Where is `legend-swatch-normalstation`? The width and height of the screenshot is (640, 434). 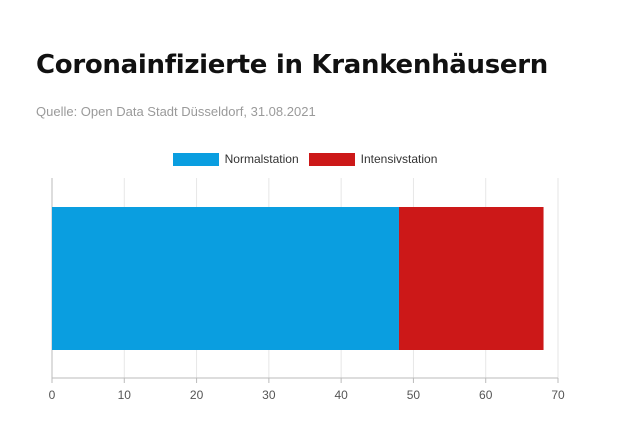
legend-swatch-normalstation is located at coordinates (195, 159).